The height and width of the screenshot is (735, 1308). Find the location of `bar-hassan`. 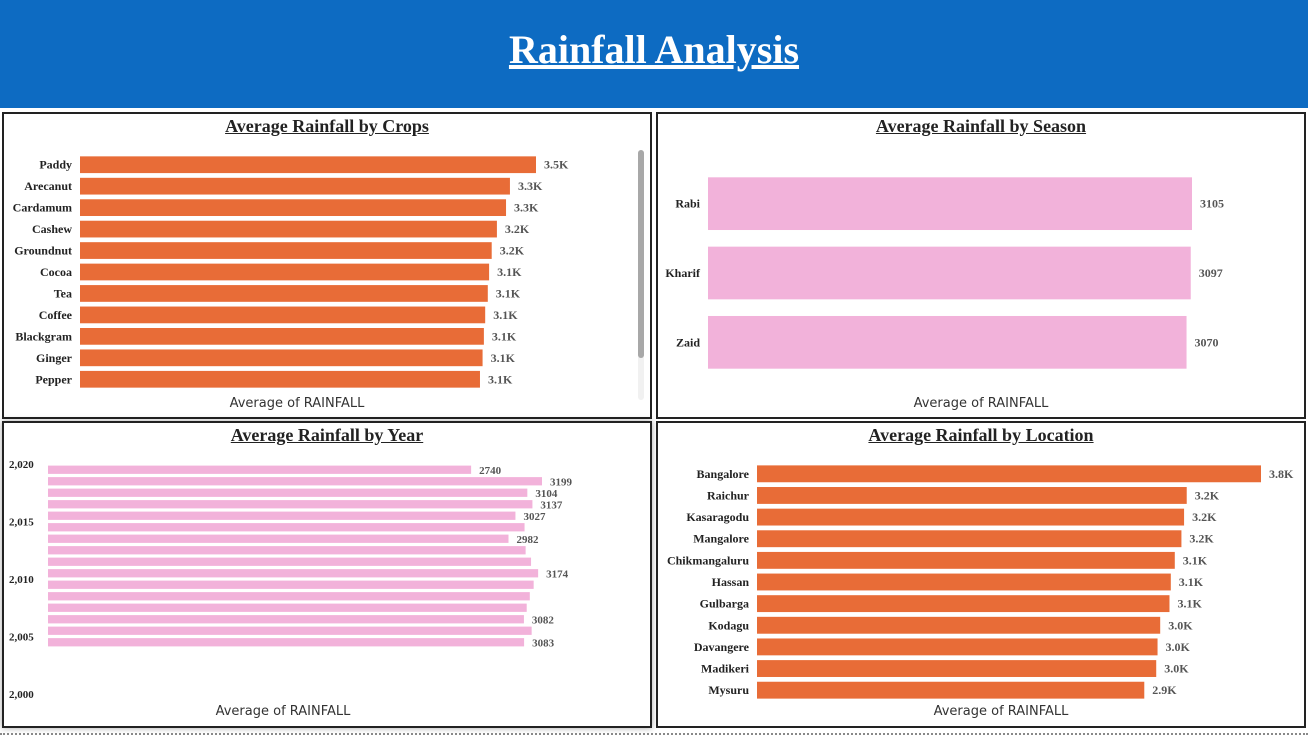

bar-hassan is located at coordinates (964, 582).